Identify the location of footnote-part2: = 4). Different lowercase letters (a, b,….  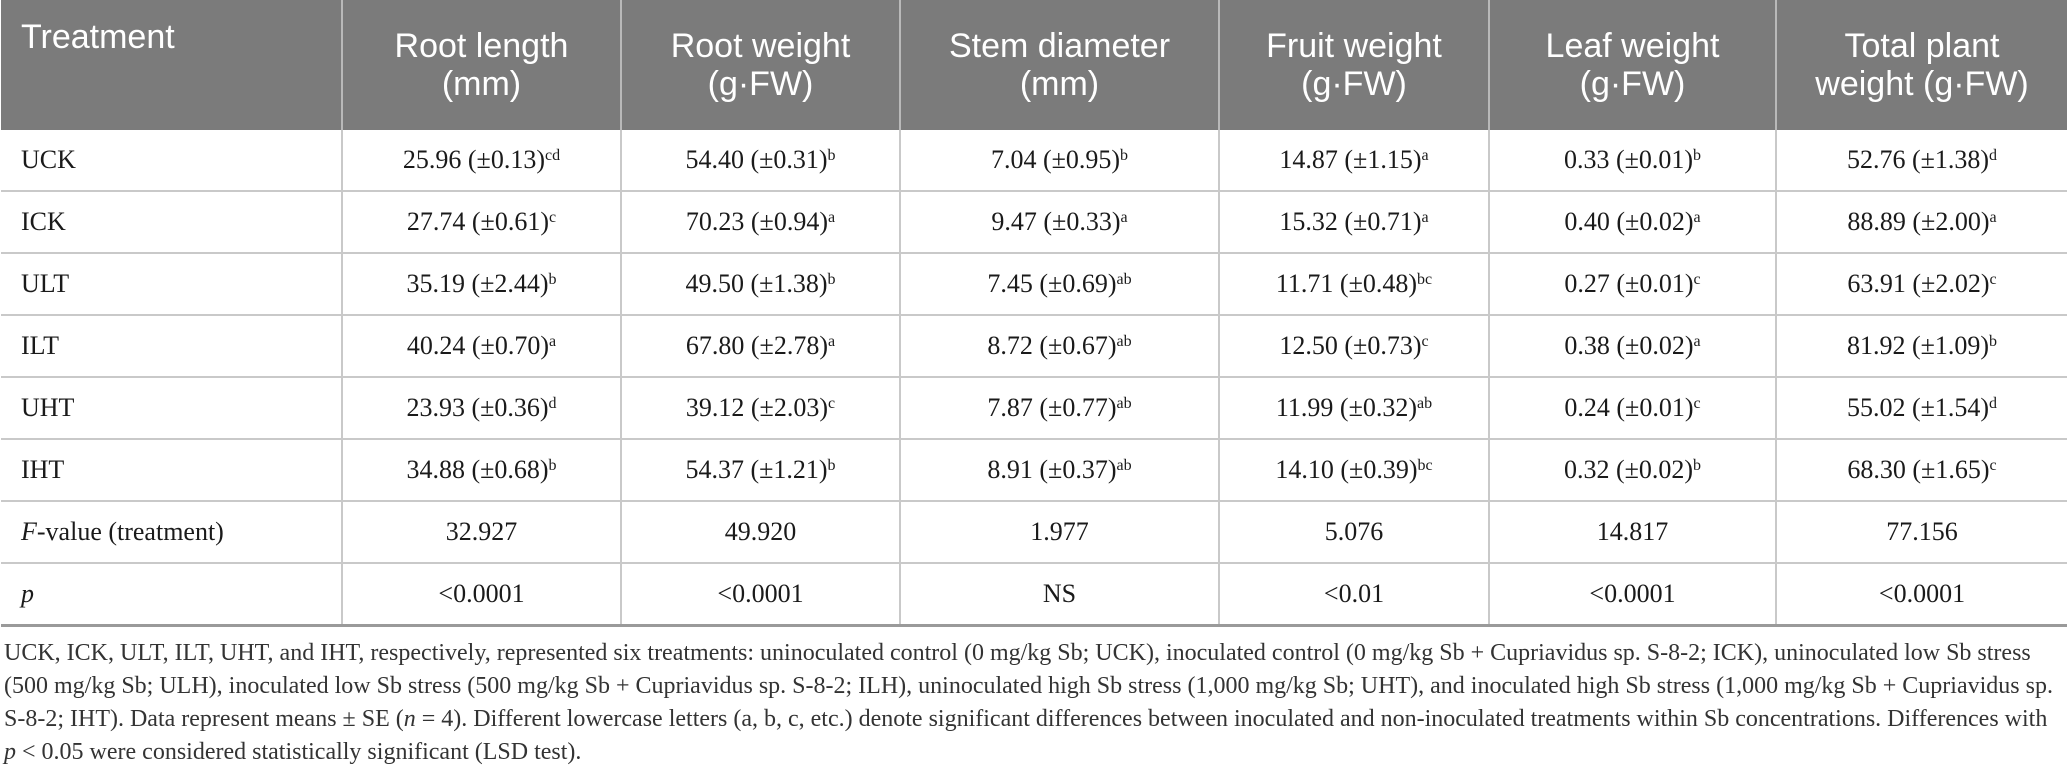
(1231, 719).